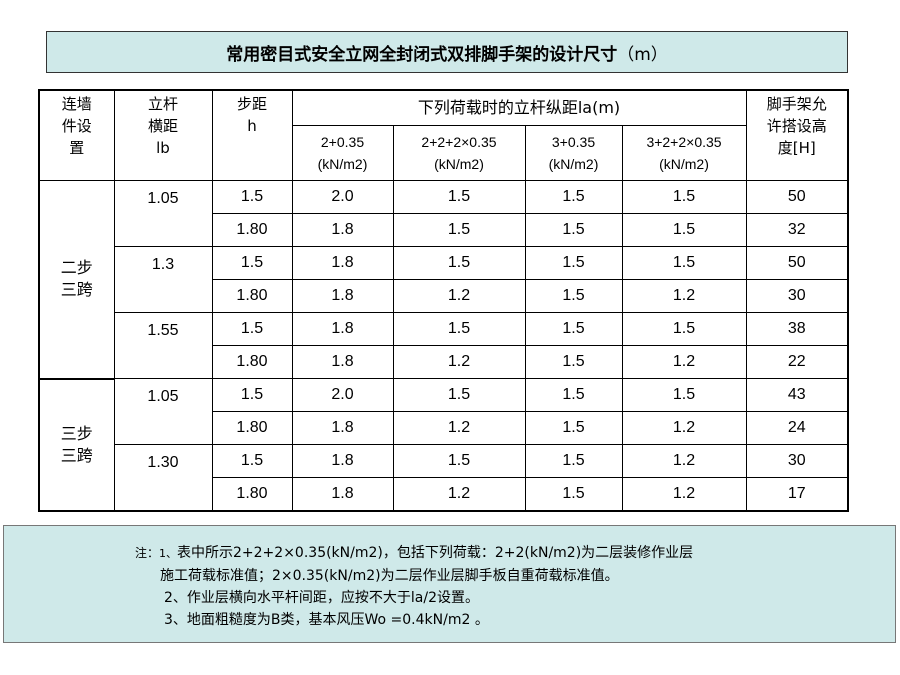  Describe the element at coordinates (422, 54) in the screenshot. I see `page-title: 常用密目式安全立网全封闭式双排脚手架的设计尺寸` at that location.